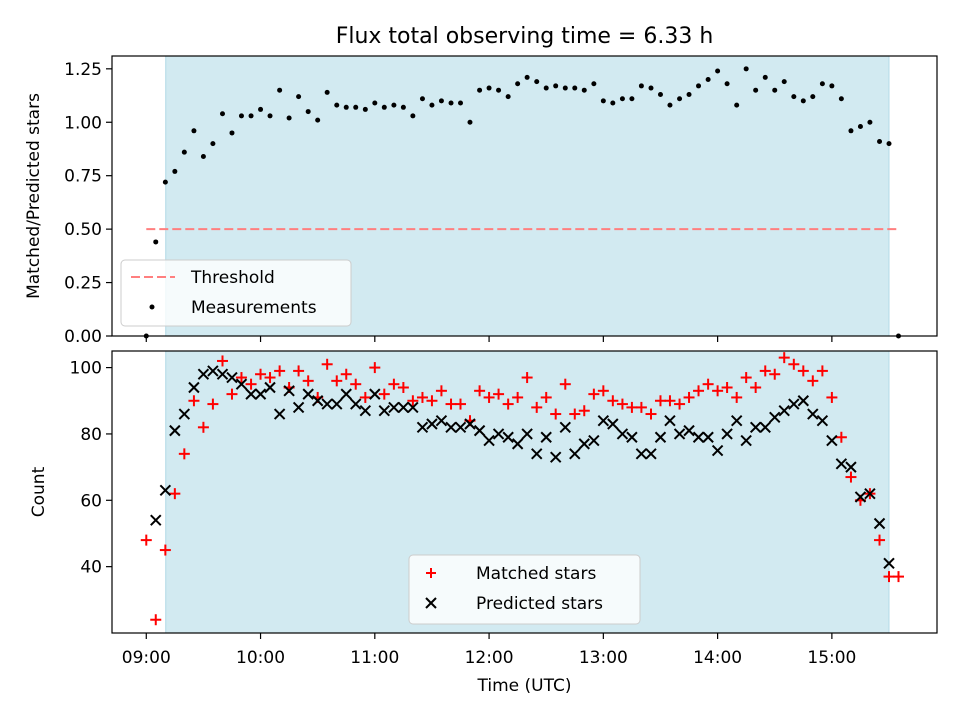 This screenshot has height=720, width=960. What do you see at coordinates (539, 604) in the screenshot?
I see `predicted-legend-label: Predicted stars` at bounding box center [539, 604].